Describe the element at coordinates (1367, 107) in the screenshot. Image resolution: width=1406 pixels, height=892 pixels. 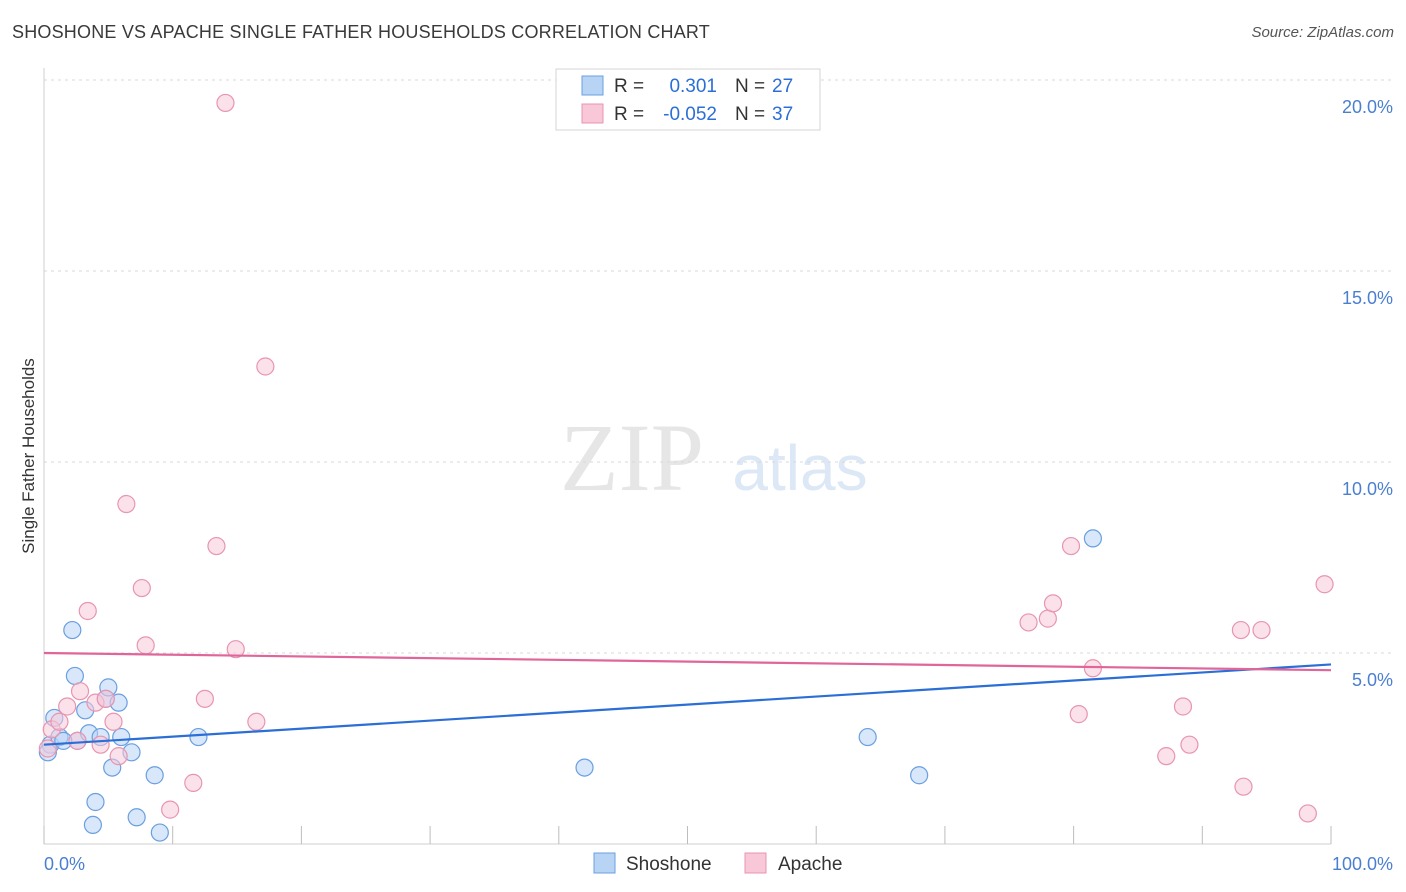
I see `y-tick-label: 20.0%` at that location.